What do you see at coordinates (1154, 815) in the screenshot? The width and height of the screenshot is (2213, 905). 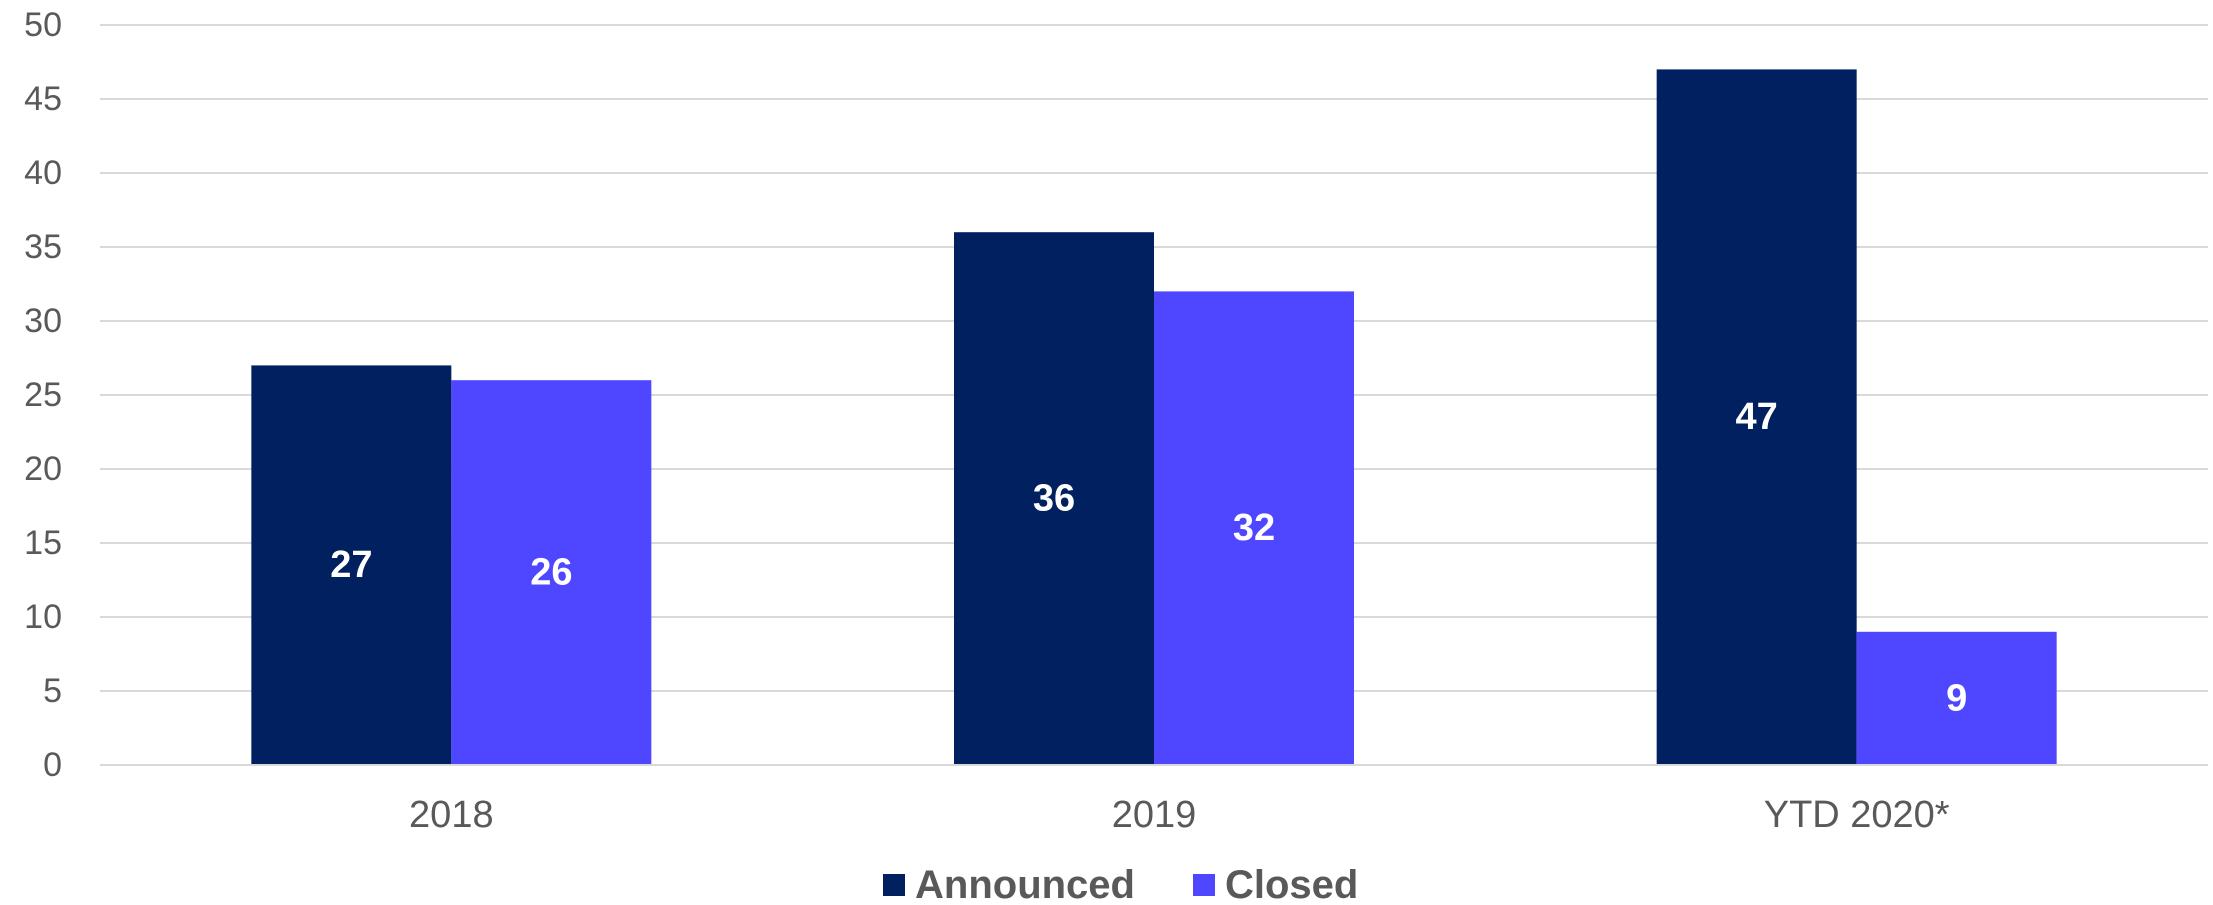 I see `x-category-label: 2019` at bounding box center [1154, 815].